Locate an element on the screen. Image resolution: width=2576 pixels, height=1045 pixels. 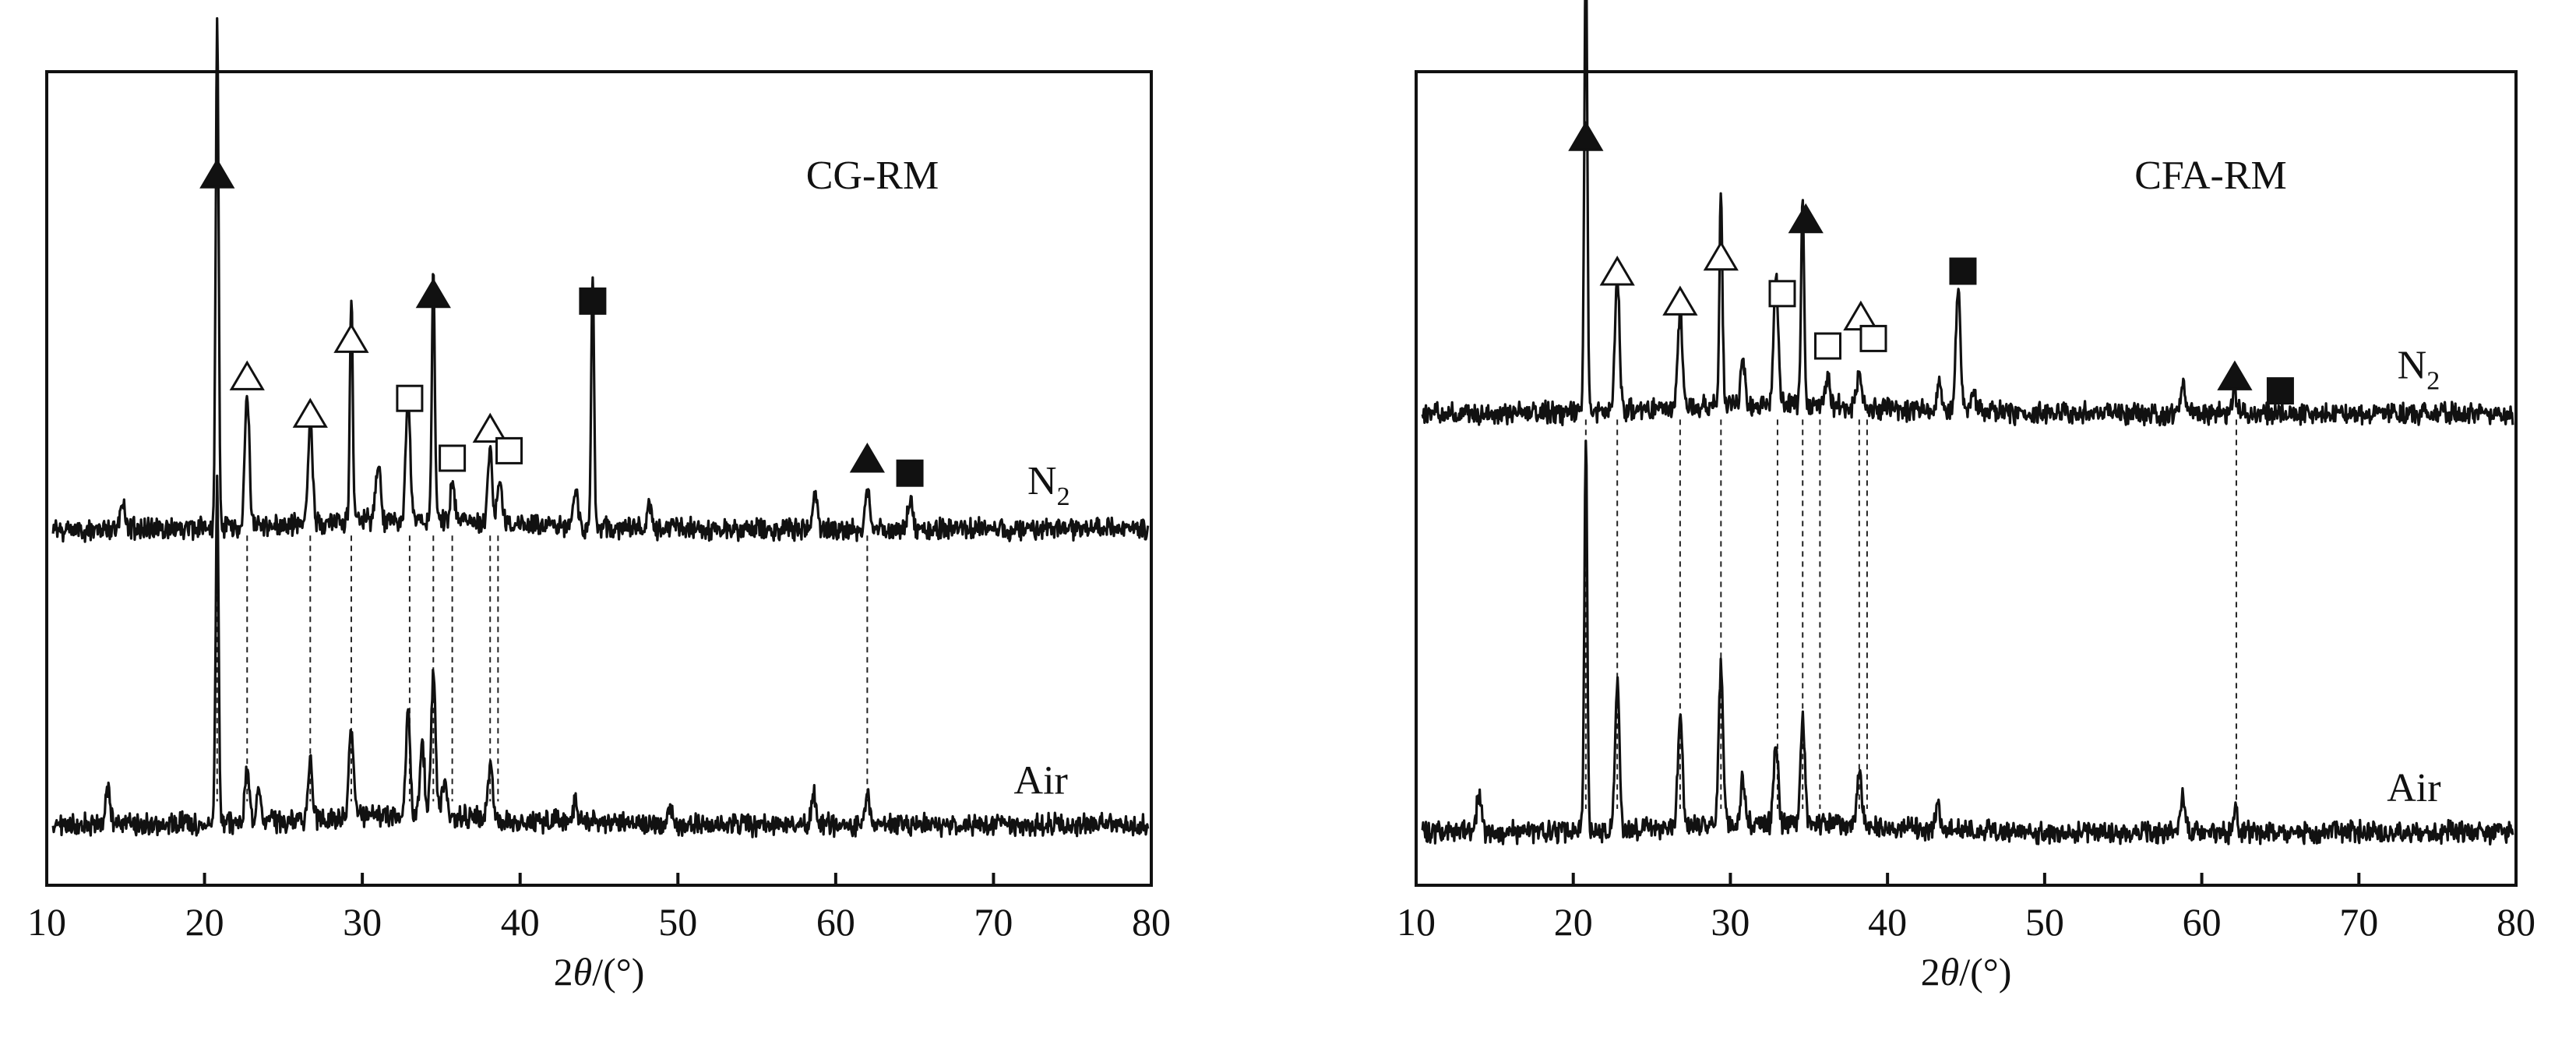
sample-title: CG-RM is located at coordinates (872, 176).